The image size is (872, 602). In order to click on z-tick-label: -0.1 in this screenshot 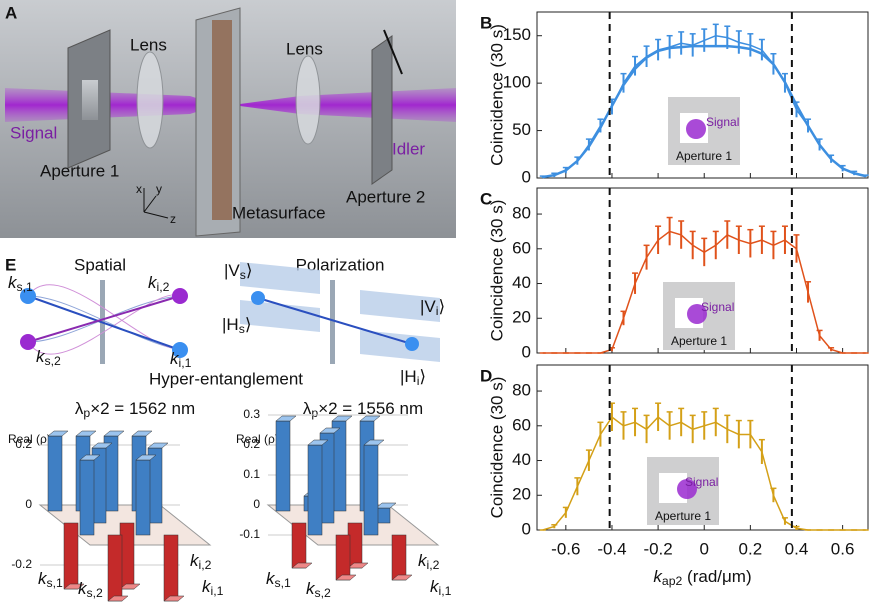, I will do `click(249, 534)`.